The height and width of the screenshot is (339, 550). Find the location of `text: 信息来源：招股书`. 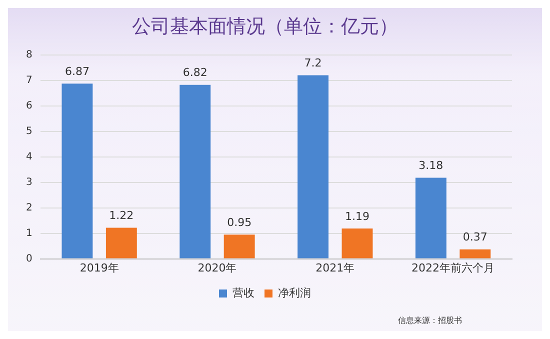

text: 信息来源：招股书 is located at coordinates (430, 321).